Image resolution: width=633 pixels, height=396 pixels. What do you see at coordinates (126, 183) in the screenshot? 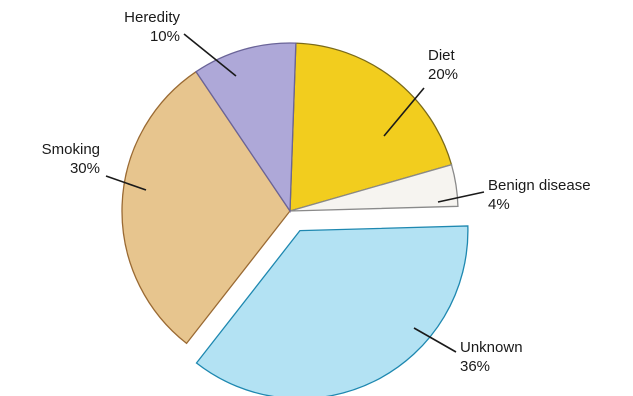
I see `leader-line-smoking` at bounding box center [126, 183].